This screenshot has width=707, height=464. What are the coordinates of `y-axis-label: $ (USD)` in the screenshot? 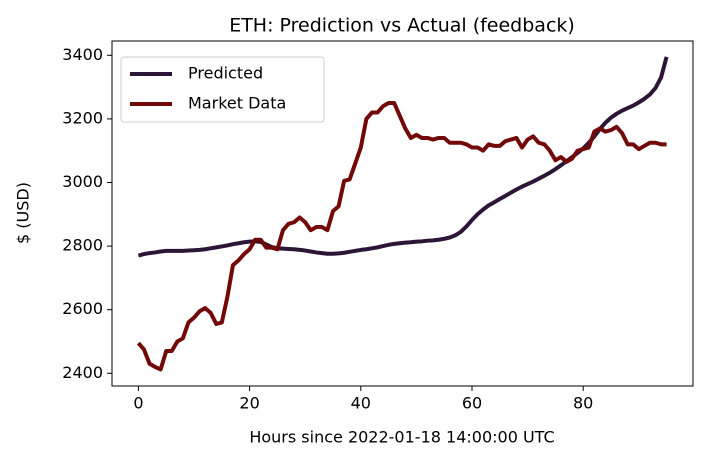 It's located at (23, 213).